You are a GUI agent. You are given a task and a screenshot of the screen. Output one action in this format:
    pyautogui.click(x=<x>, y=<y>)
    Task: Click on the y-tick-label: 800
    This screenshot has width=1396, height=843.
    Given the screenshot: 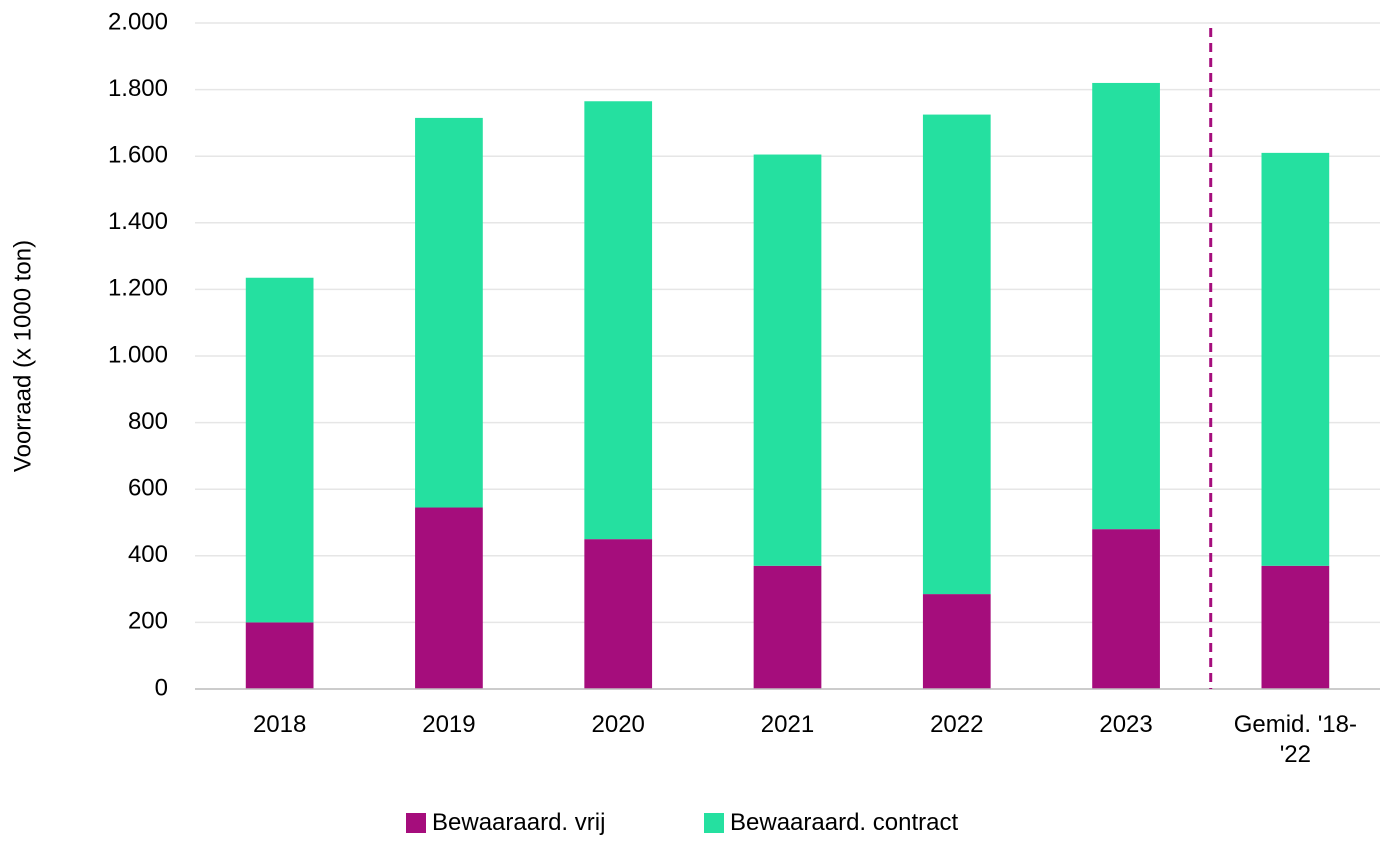 What is the action you would take?
    pyautogui.click(x=148, y=421)
    